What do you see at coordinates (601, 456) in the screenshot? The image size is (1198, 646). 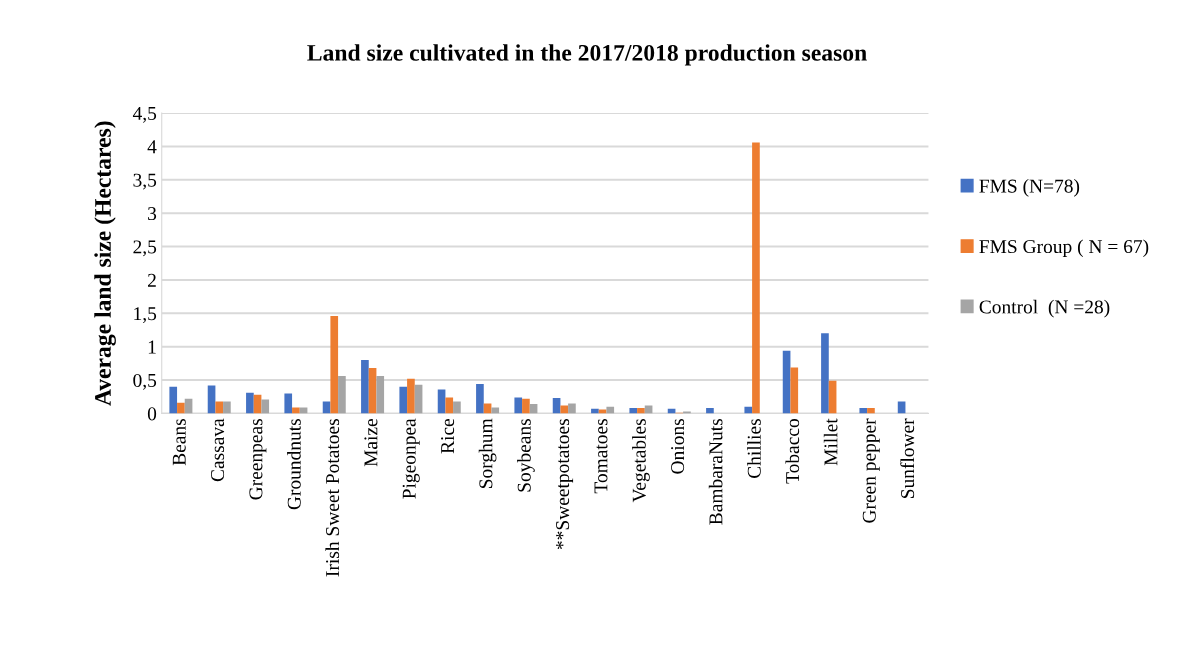 I see `x-tick-label: Tomatoes` at bounding box center [601, 456].